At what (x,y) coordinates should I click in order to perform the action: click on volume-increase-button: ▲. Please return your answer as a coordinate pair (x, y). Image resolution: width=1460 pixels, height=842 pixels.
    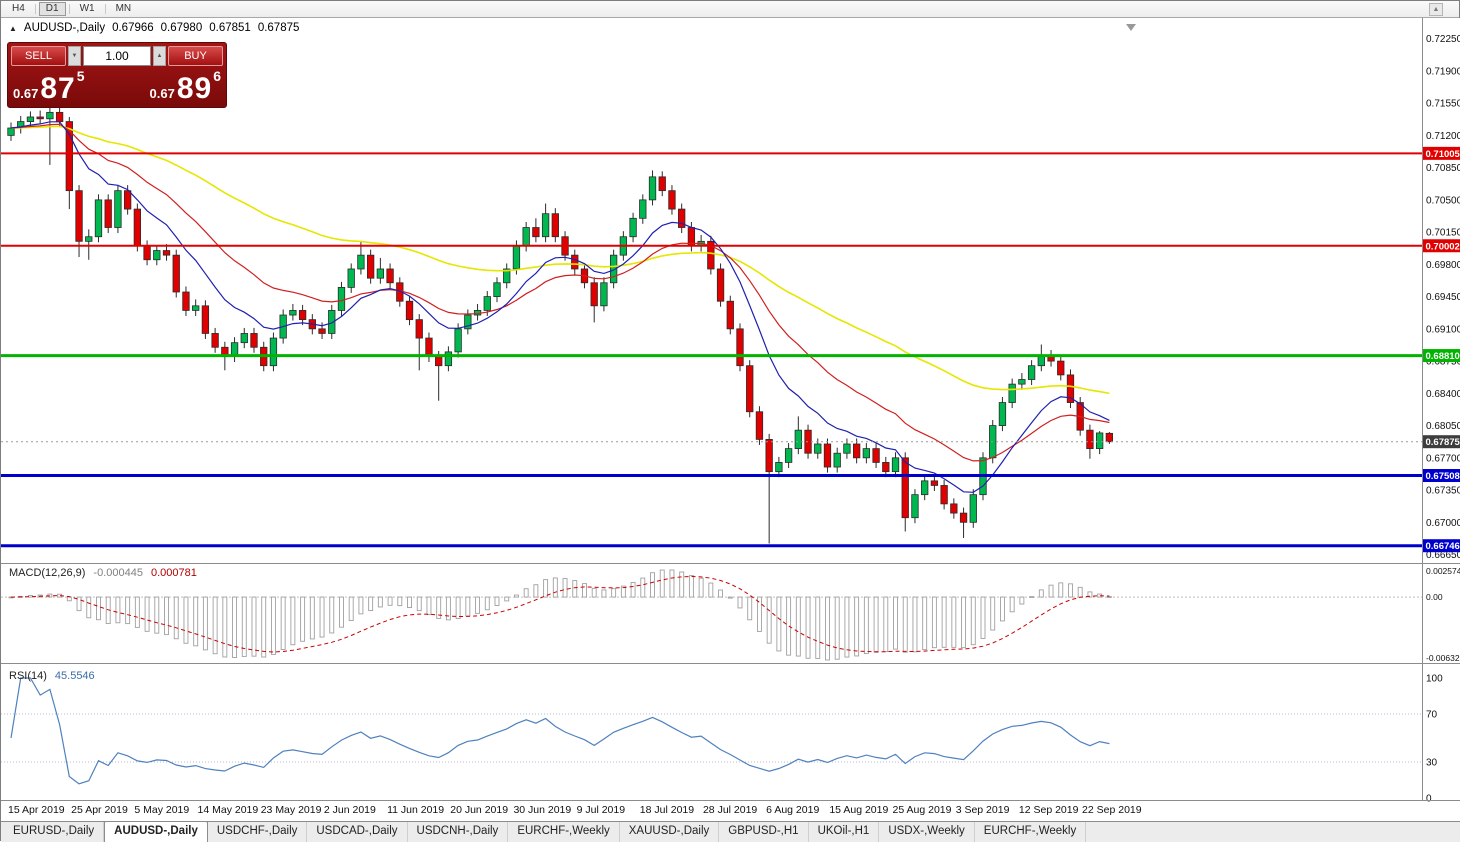
    Looking at the image, I should click on (159, 56).